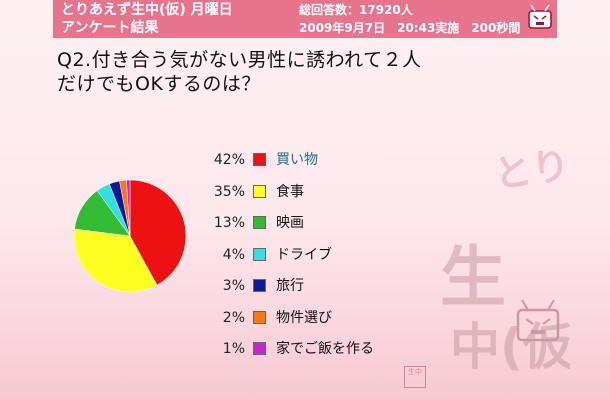 This screenshot has height=400, width=610. I want to click on results-subtitle: アンケート結果, so click(110, 28).